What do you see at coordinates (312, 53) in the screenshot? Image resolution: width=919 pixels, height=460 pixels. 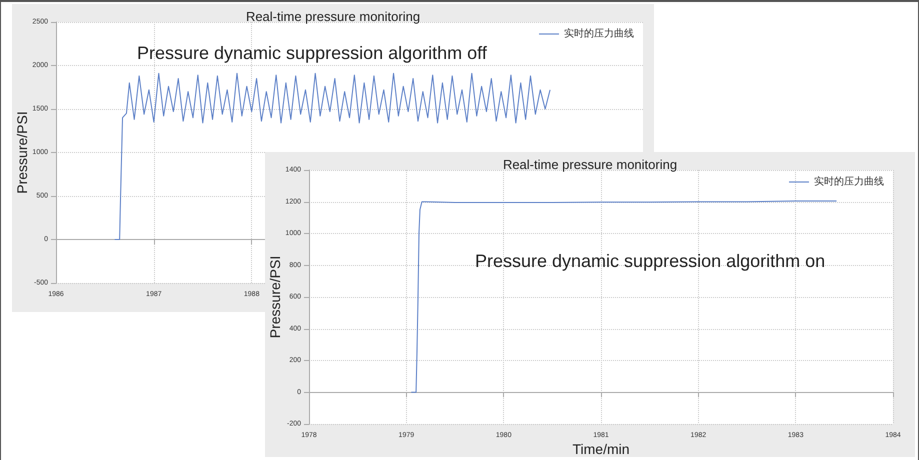 I see `annotation: Pressure dynamic suppression algorithm off` at bounding box center [312, 53].